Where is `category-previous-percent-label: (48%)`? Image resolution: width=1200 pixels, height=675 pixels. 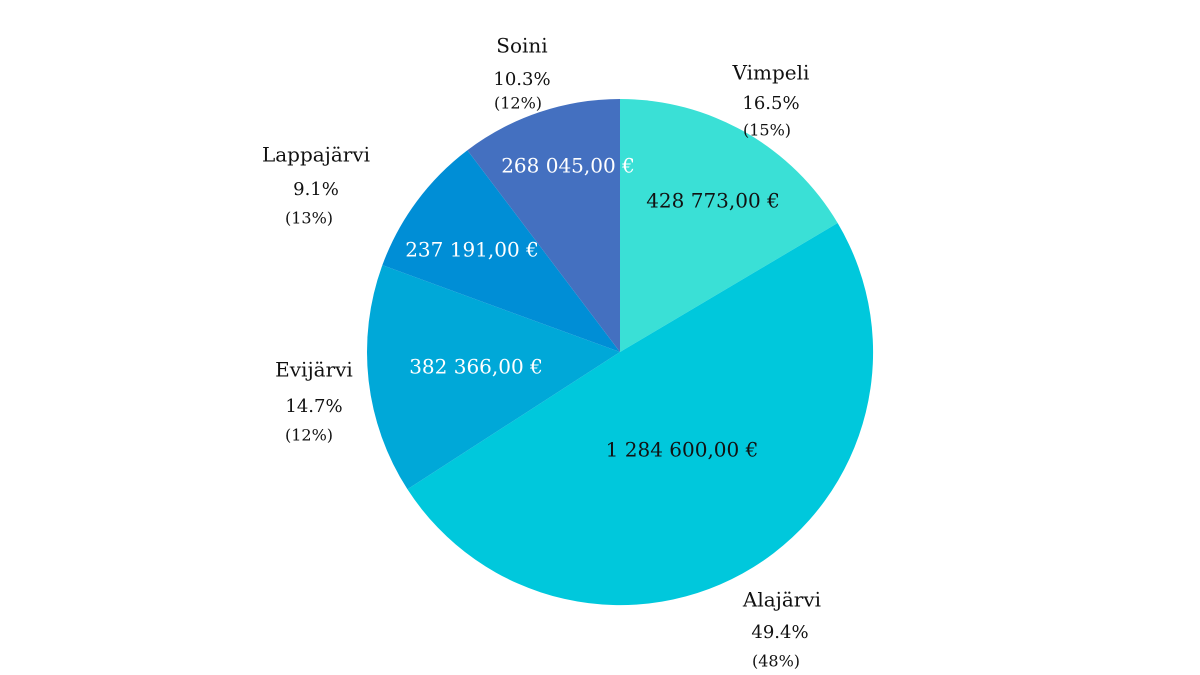
category-previous-percent-label: (48%) is located at coordinates (776, 661).